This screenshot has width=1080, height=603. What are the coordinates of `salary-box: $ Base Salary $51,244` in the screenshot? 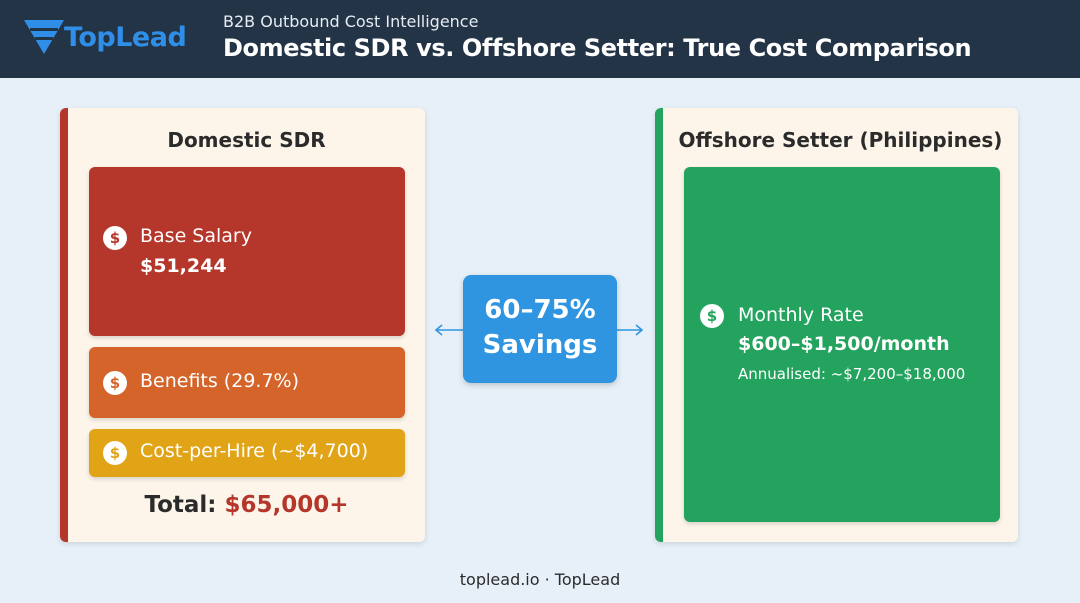 It's located at (247, 251).